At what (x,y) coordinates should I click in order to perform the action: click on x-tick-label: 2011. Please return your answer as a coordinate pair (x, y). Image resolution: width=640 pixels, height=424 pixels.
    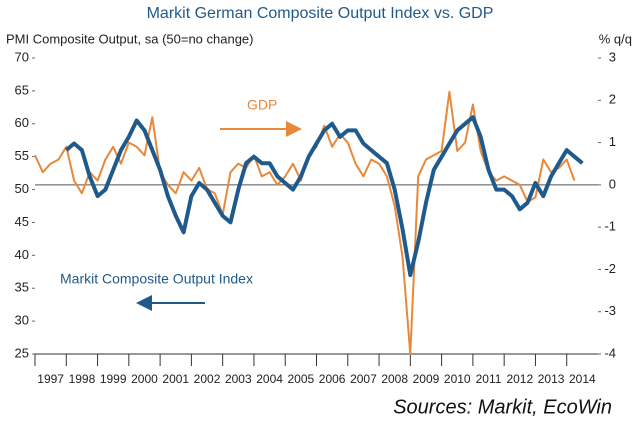
    Looking at the image, I should click on (489, 379).